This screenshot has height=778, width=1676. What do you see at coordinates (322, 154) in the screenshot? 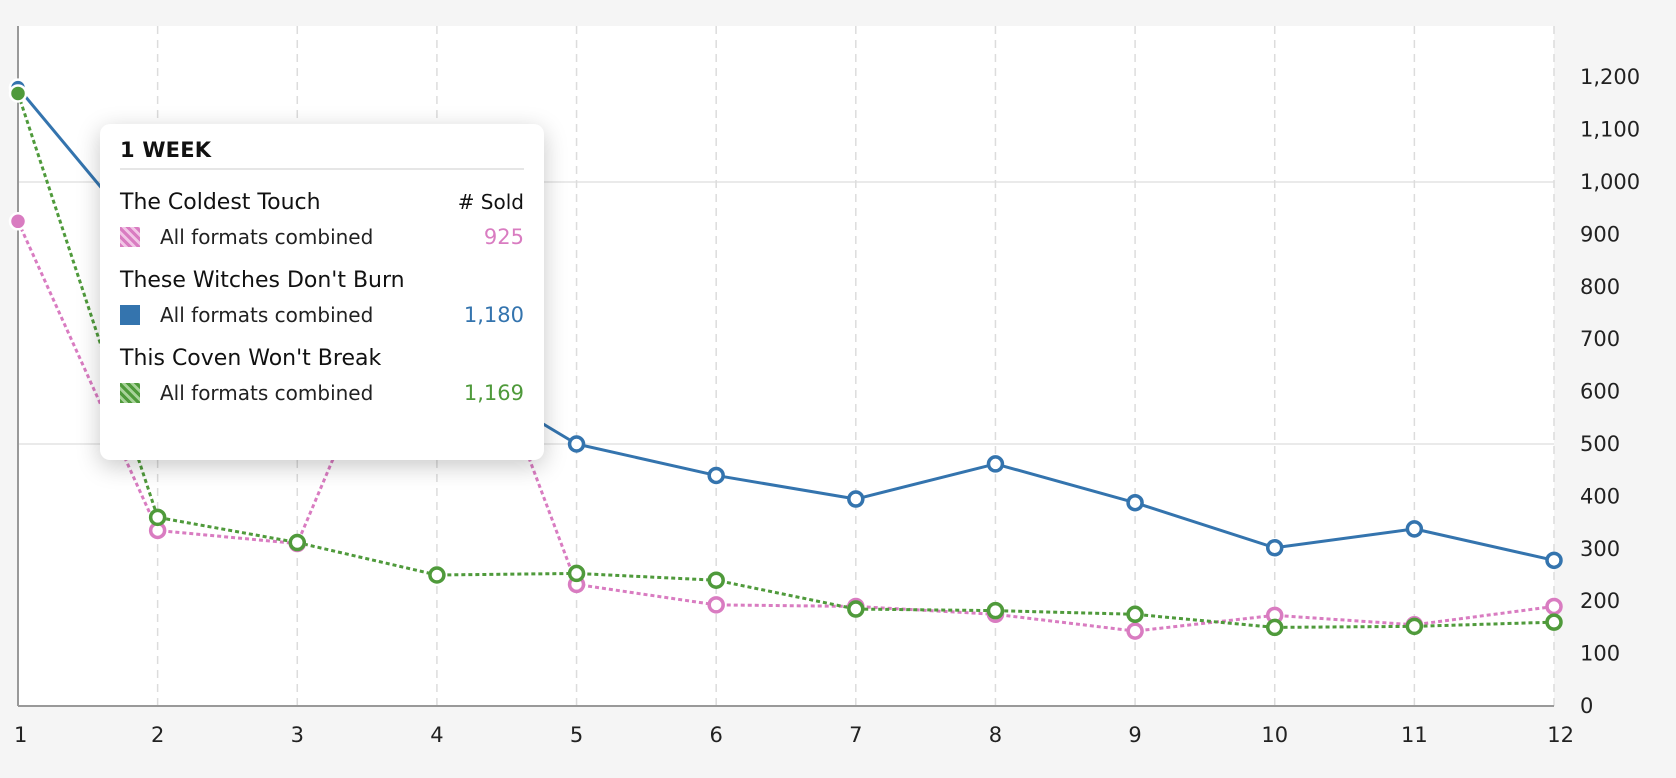
I see `tooltip-title: 1 WEEK` at bounding box center [322, 154].